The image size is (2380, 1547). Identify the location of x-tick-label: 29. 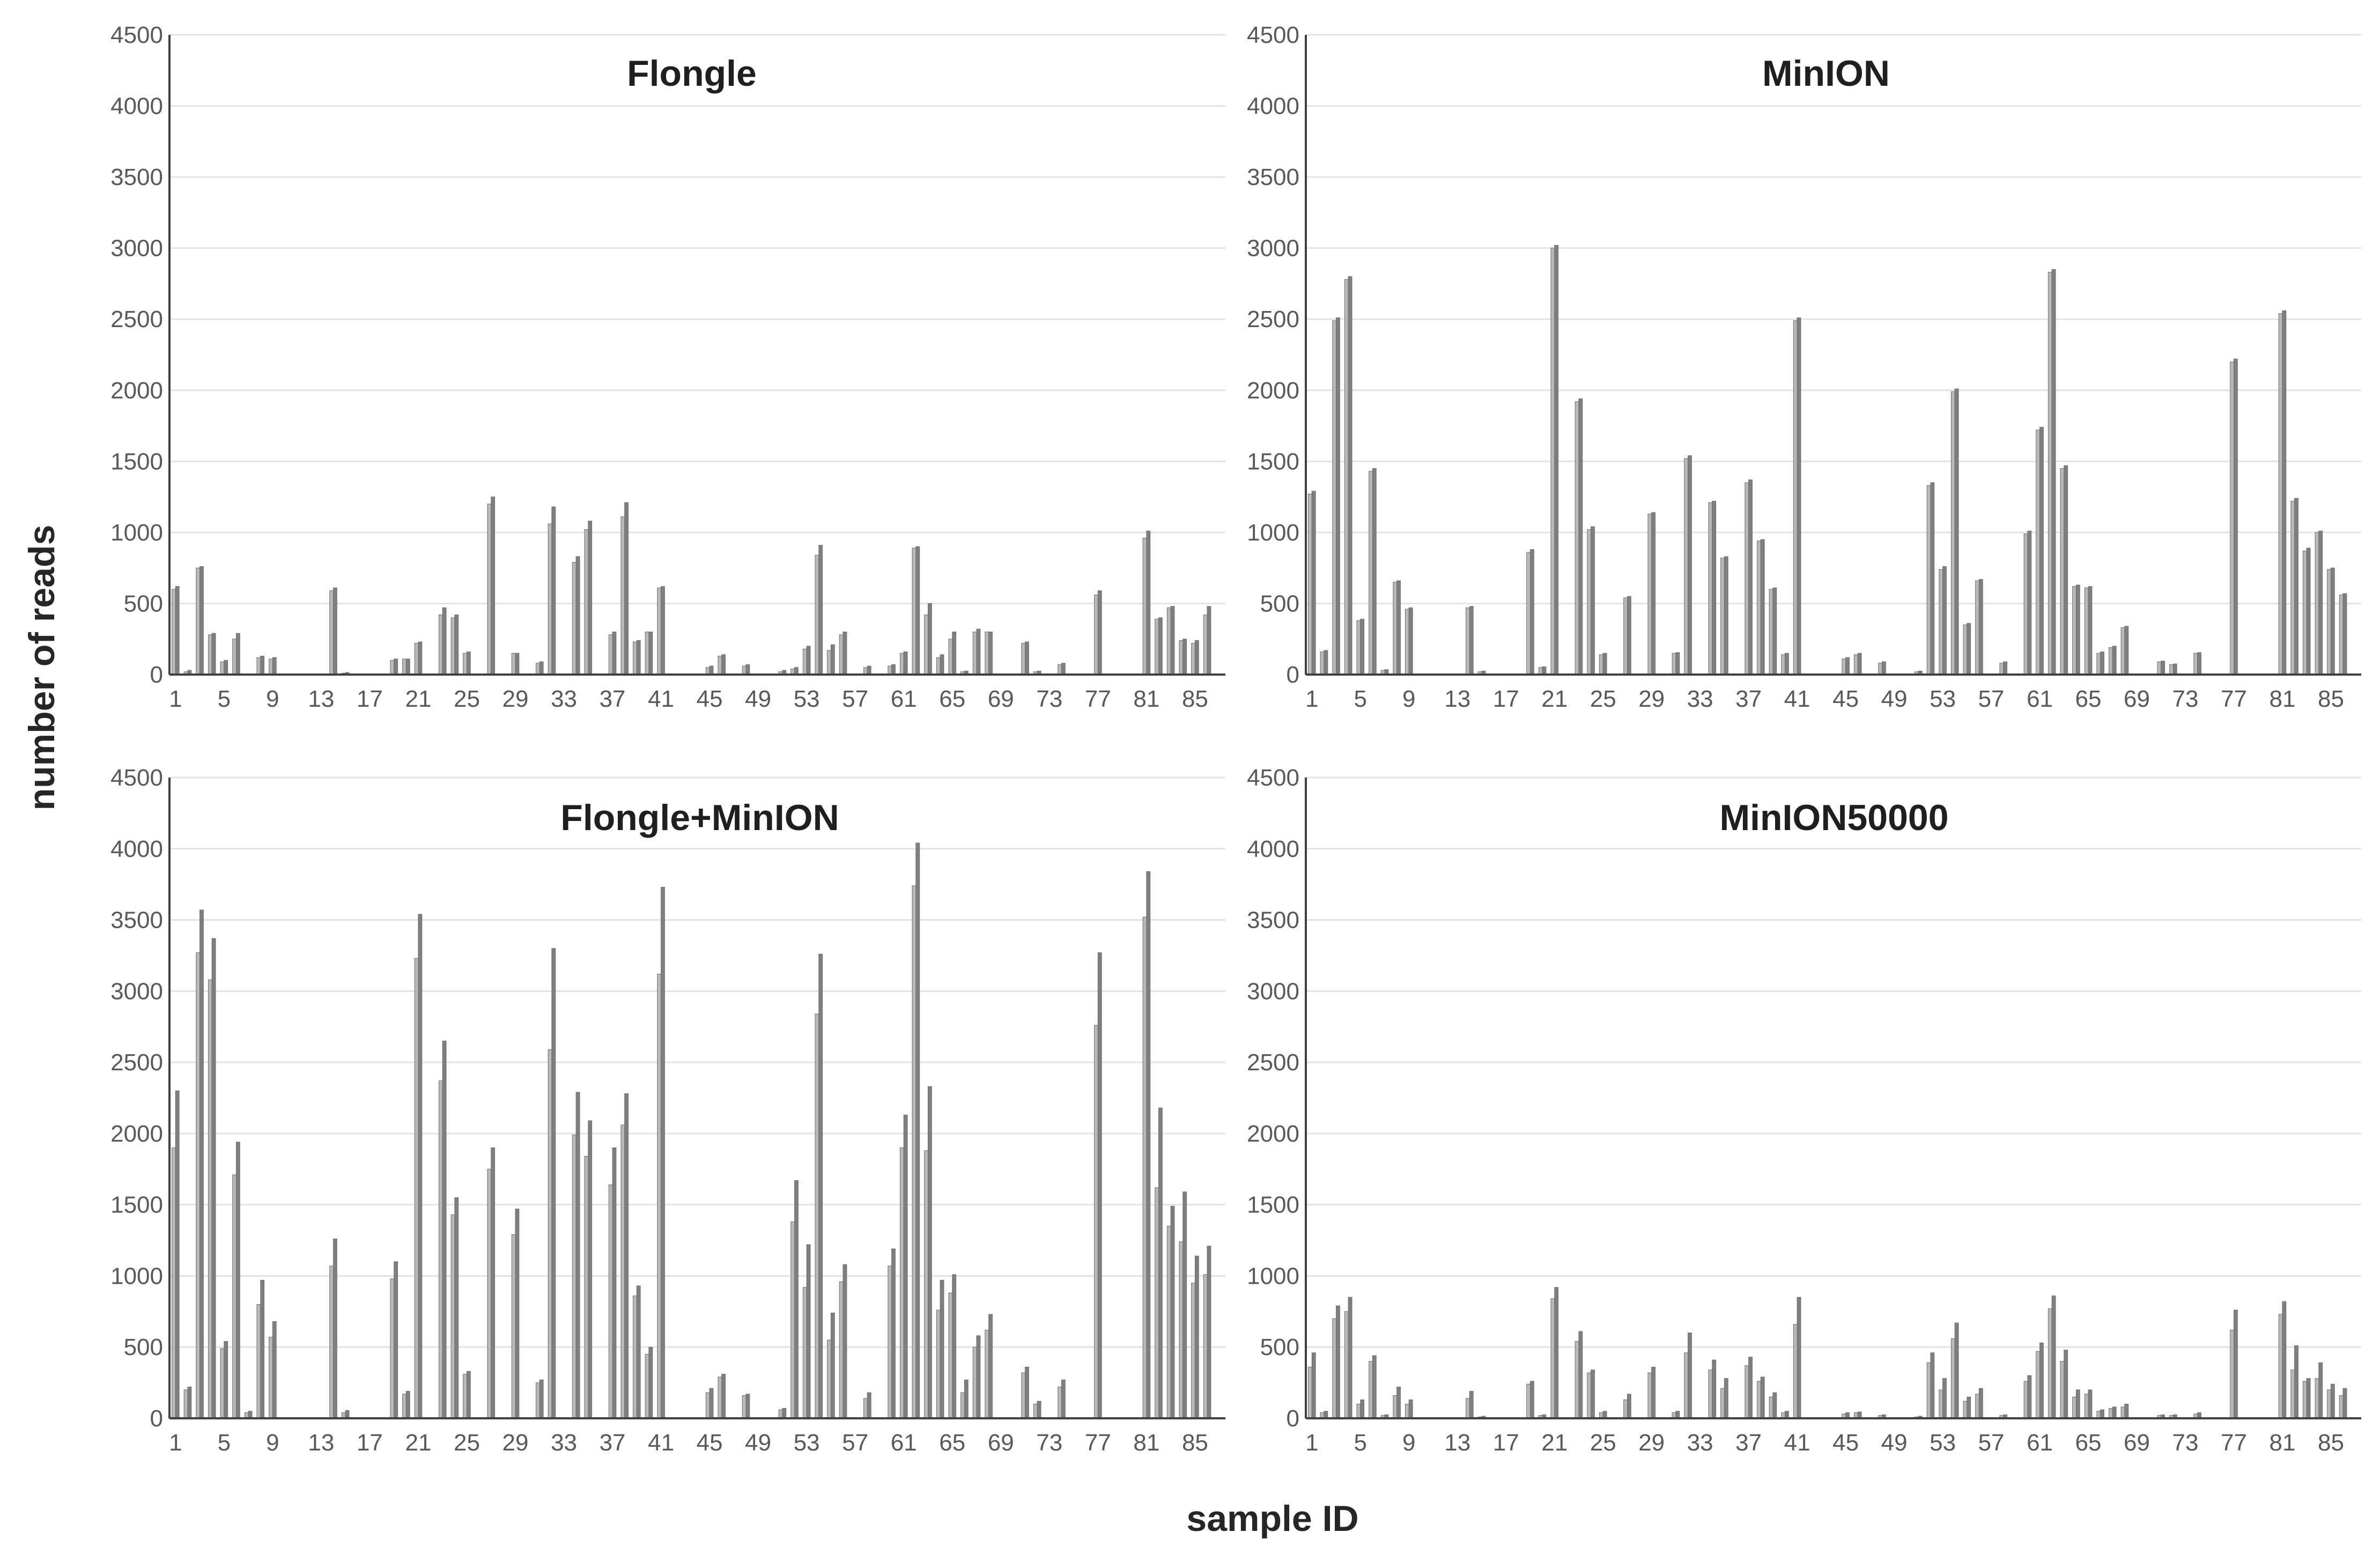
(515, 1443).